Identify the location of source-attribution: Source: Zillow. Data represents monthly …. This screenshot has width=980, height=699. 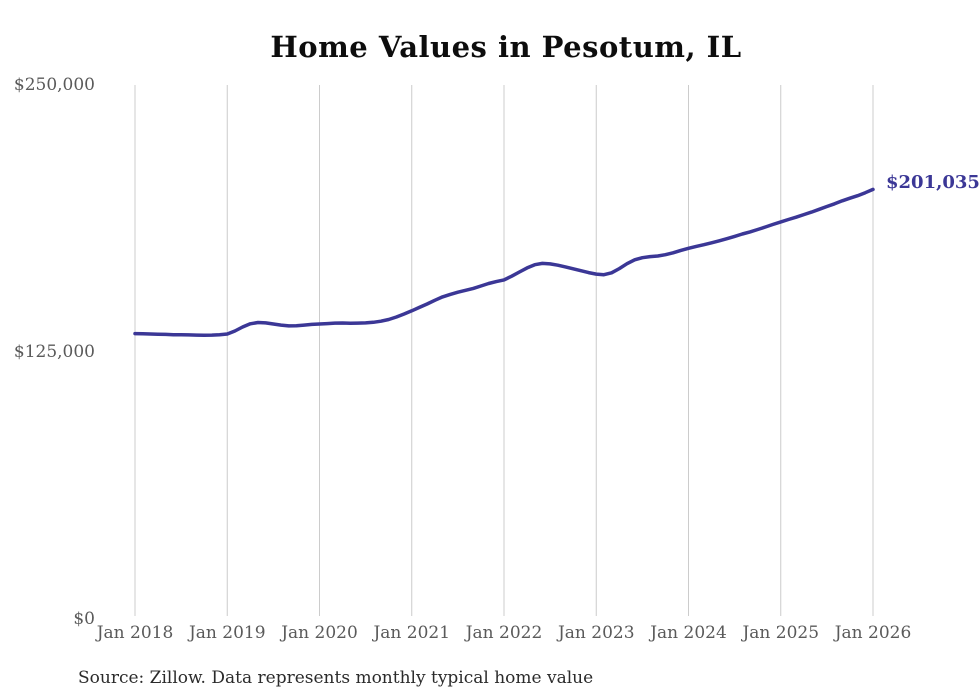
(336, 678).